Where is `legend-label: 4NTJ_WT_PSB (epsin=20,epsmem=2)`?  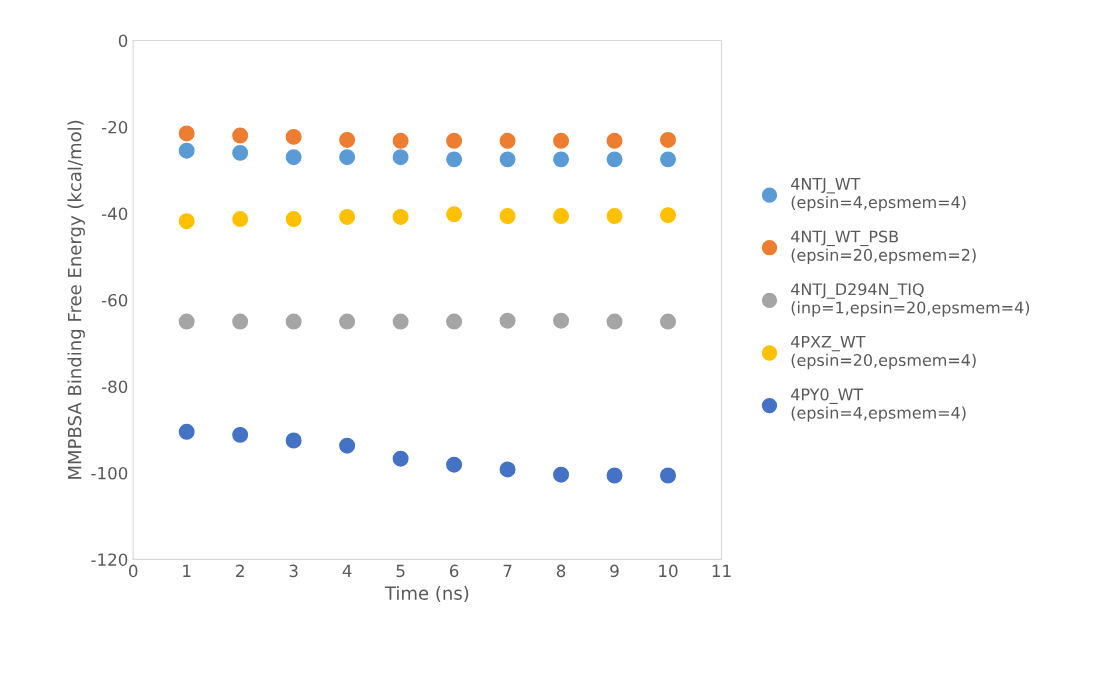
legend-label: 4NTJ_WT_PSB (epsin=20,epsmem=2) is located at coordinates (883, 247).